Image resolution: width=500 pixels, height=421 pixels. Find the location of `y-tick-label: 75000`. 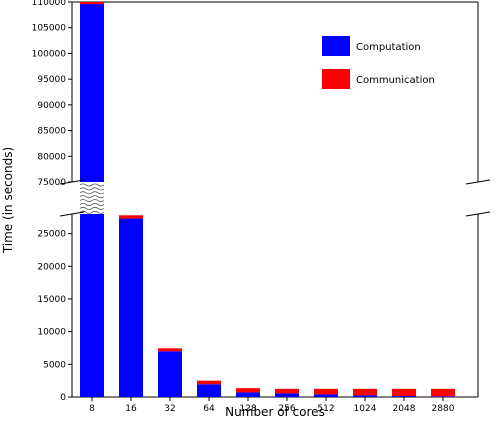

y-tick-label: 75000 is located at coordinates (51, 183).